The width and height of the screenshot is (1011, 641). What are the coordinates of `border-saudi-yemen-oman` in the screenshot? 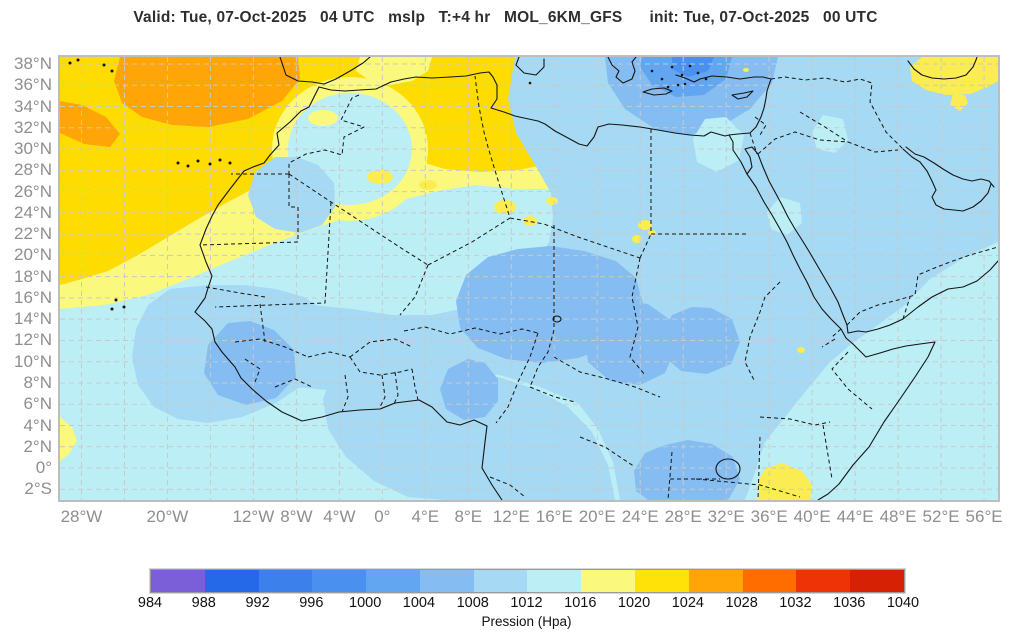 It's located at (922, 286).